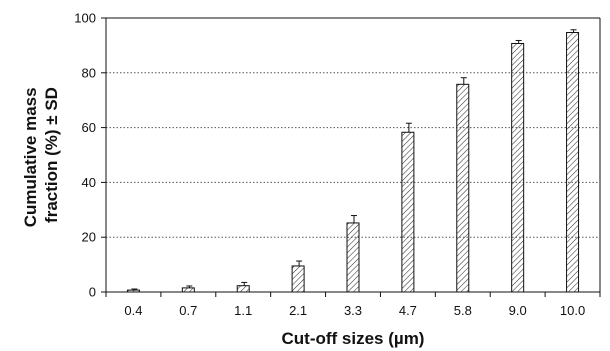 Image resolution: width=610 pixels, height=351 pixels. What do you see at coordinates (41, 155) in the screenshot?
I see `y-axis-title: Cumulative mass fraction (%) ± SD` at bounding box center [41, 155].